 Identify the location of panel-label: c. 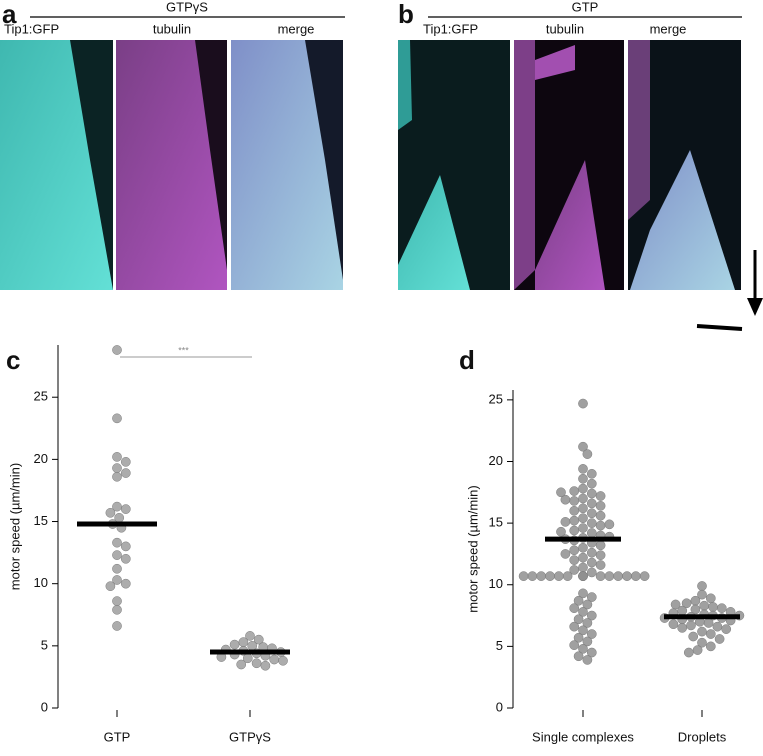
(13, 360).